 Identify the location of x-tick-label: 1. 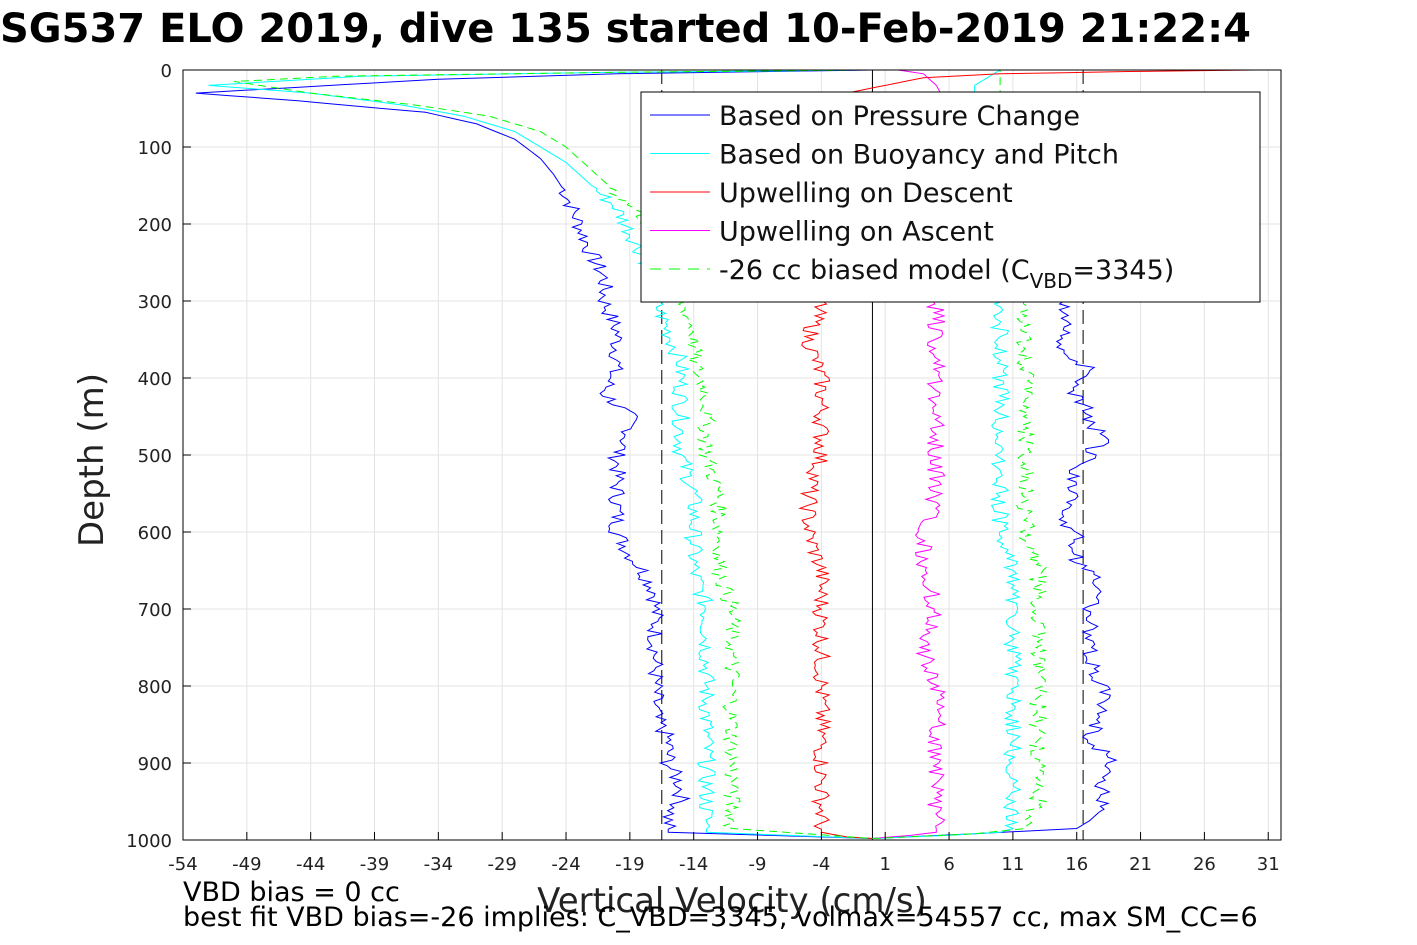
(884, 864).